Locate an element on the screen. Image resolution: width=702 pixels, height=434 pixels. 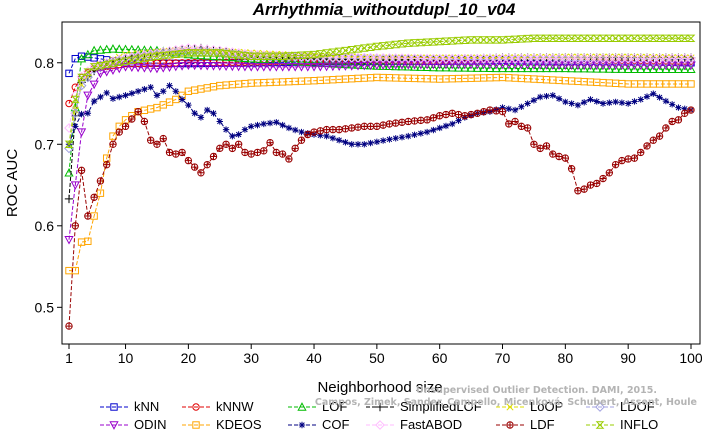
legend-label: INFLO is located at coordinates (639, 424).